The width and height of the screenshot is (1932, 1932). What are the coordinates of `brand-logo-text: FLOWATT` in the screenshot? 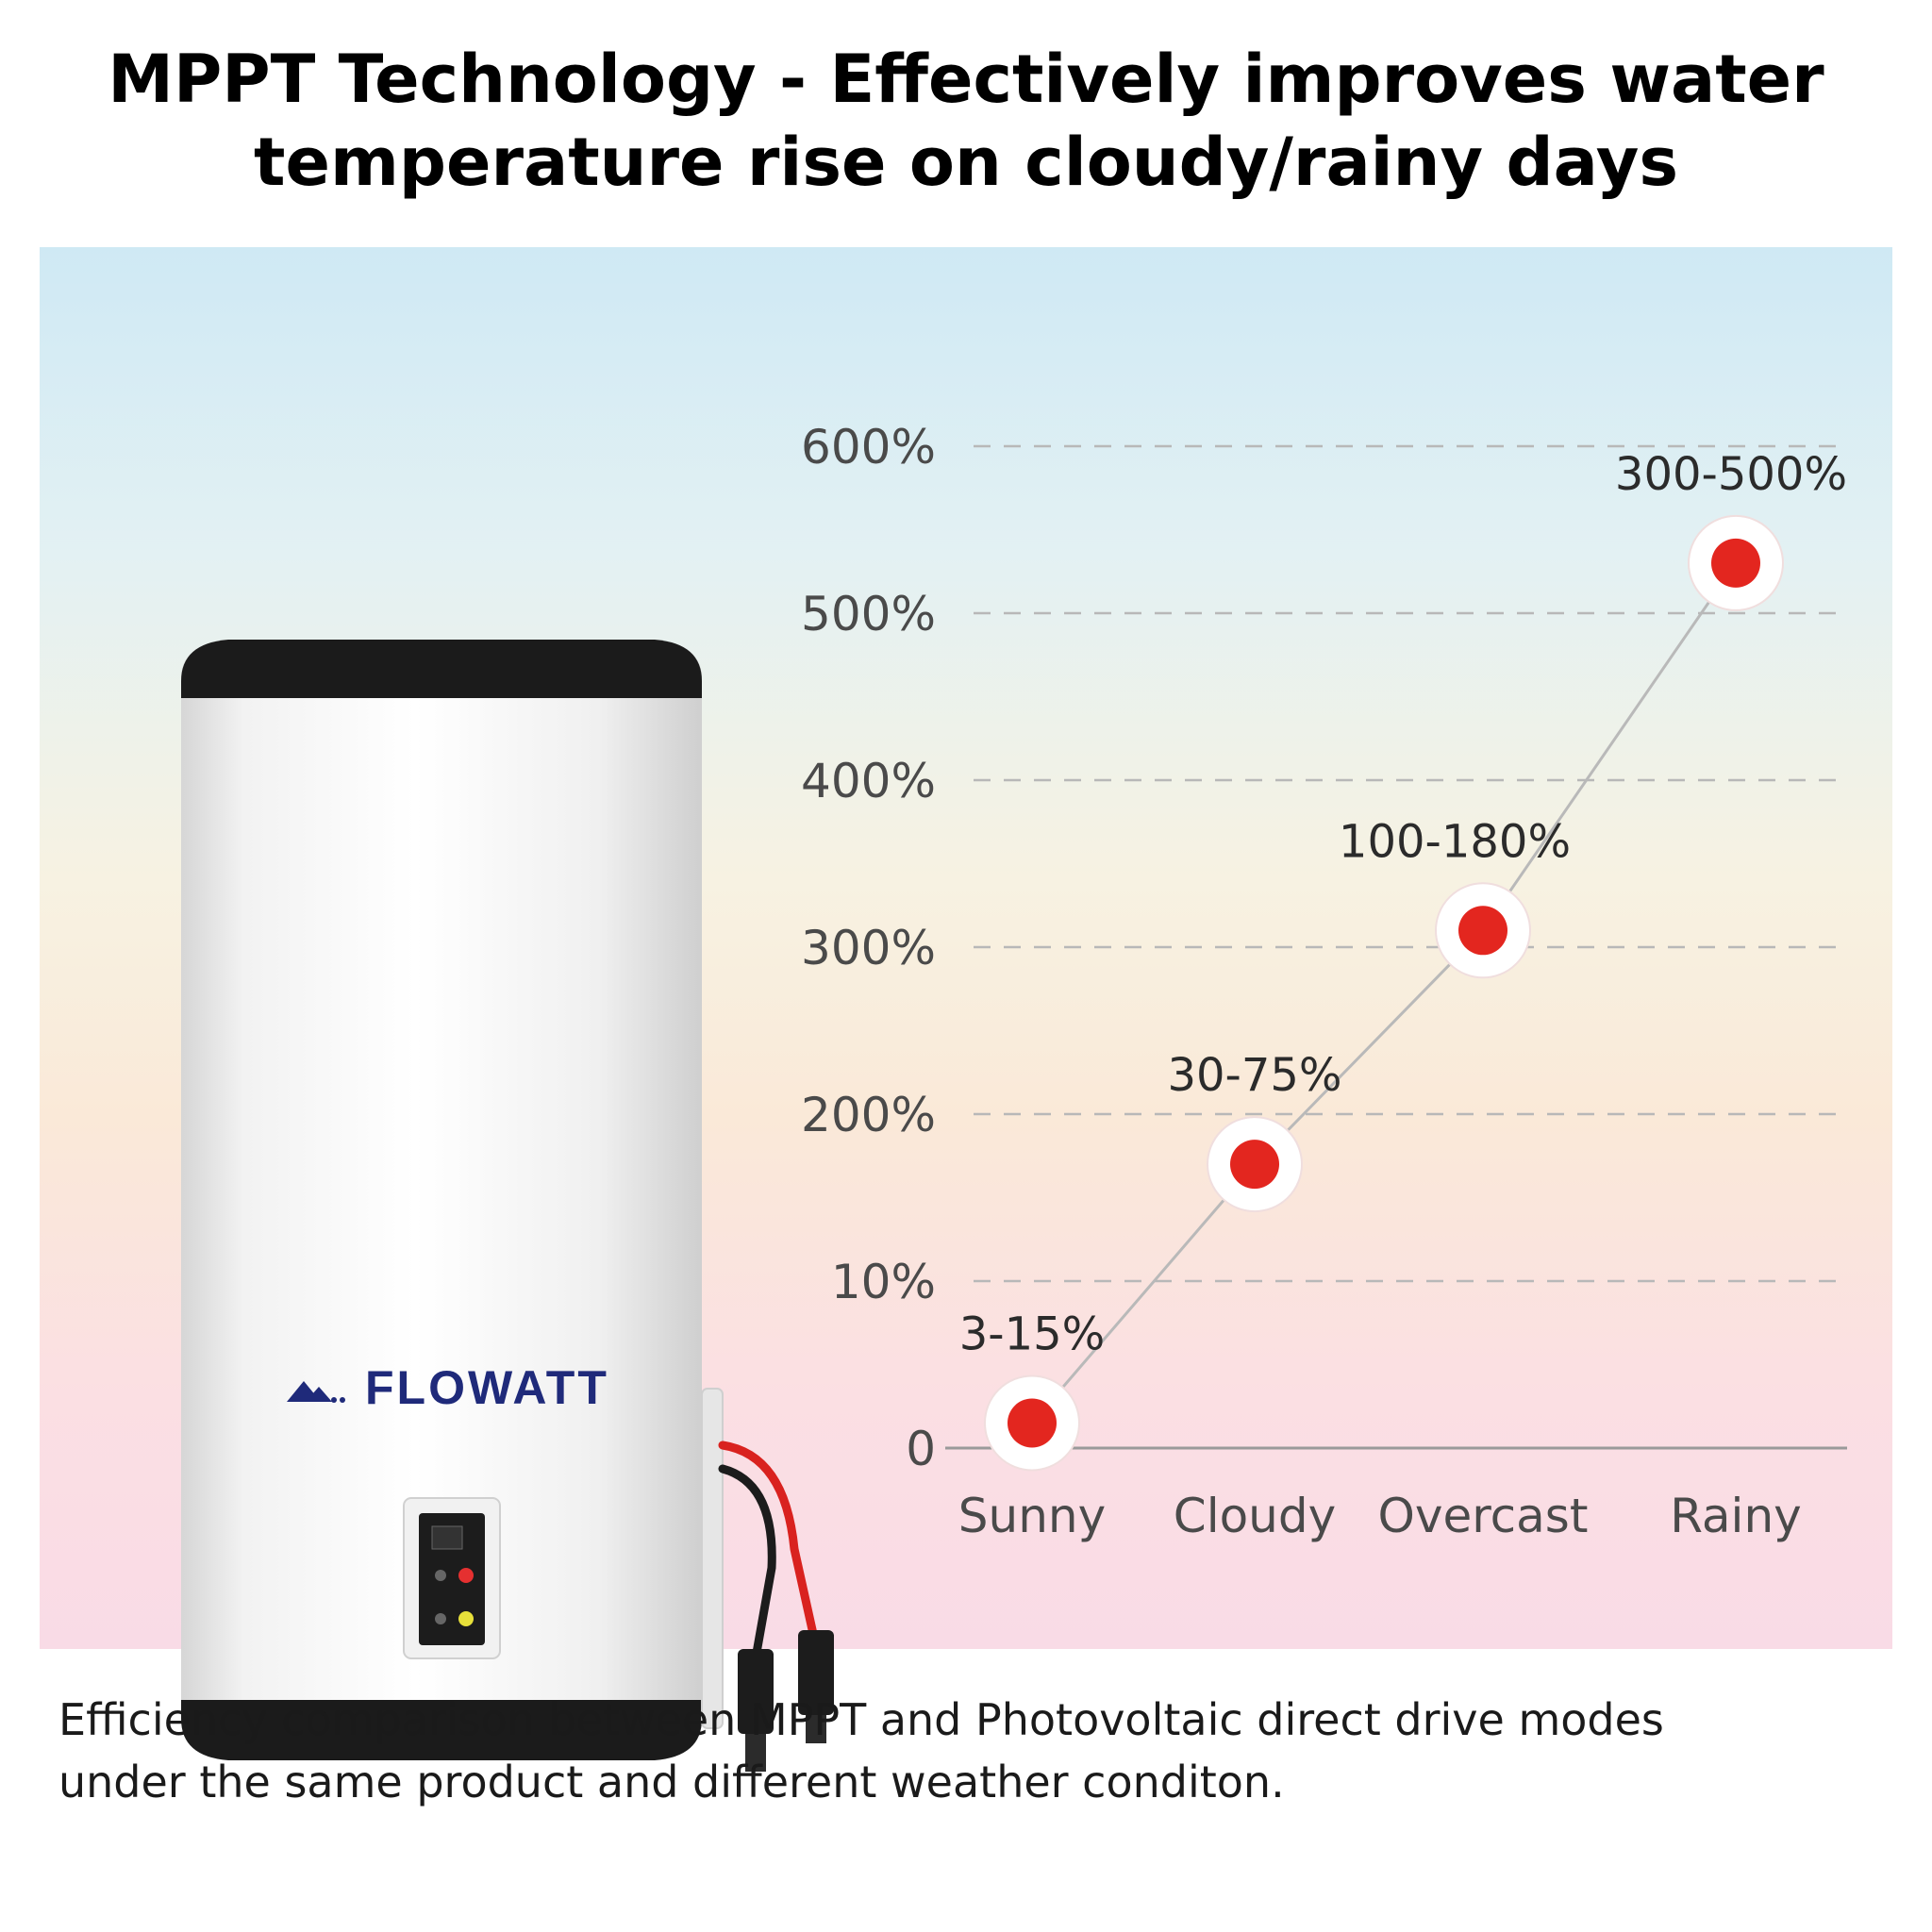 It's located at (487, 1388).